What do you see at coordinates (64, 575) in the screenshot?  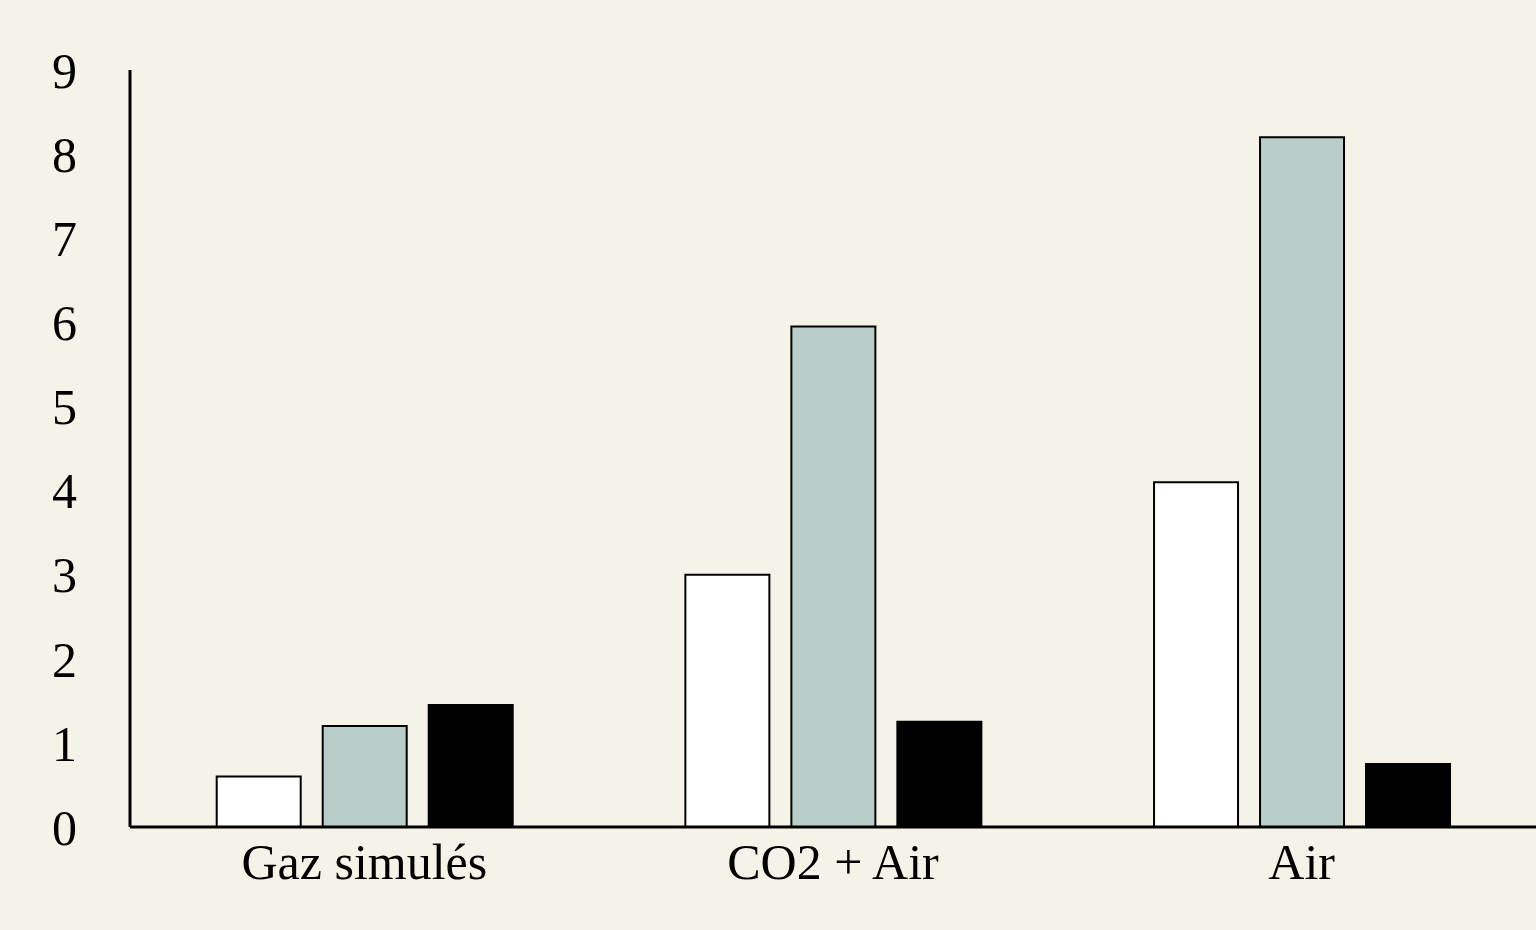 I see `y-tick-label: 3` at bounding box center [64, 575].